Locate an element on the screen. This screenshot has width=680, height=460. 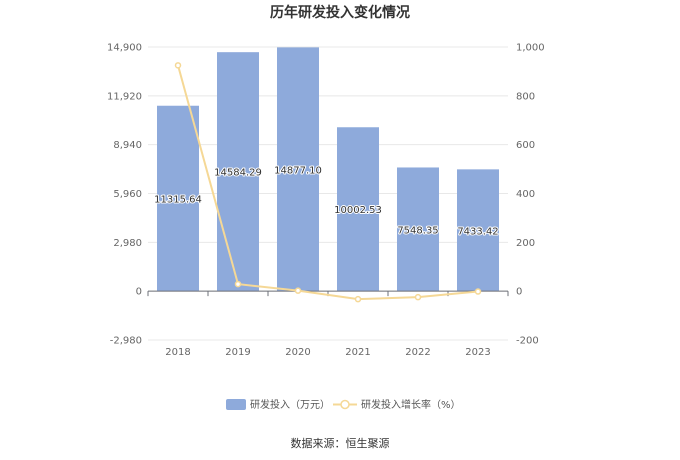
x-axis: 2018 2019 2020 2021 2022 2023 is located at coordinates (328, 324).